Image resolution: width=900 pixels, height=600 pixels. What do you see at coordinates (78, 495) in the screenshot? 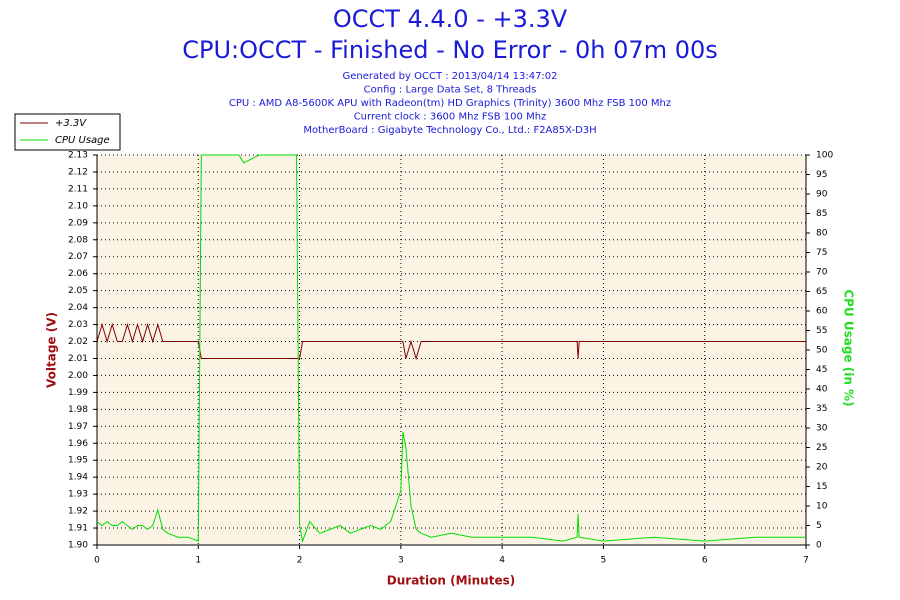
I see `y-tick-label: 1.93` at bounding box center [78, 495].